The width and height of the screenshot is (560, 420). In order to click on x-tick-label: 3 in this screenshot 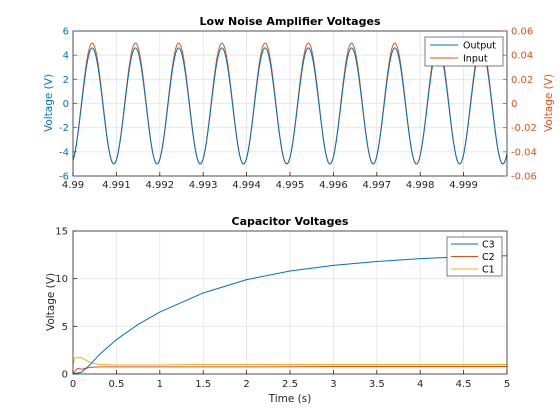, I will do `click(333, 384)`.